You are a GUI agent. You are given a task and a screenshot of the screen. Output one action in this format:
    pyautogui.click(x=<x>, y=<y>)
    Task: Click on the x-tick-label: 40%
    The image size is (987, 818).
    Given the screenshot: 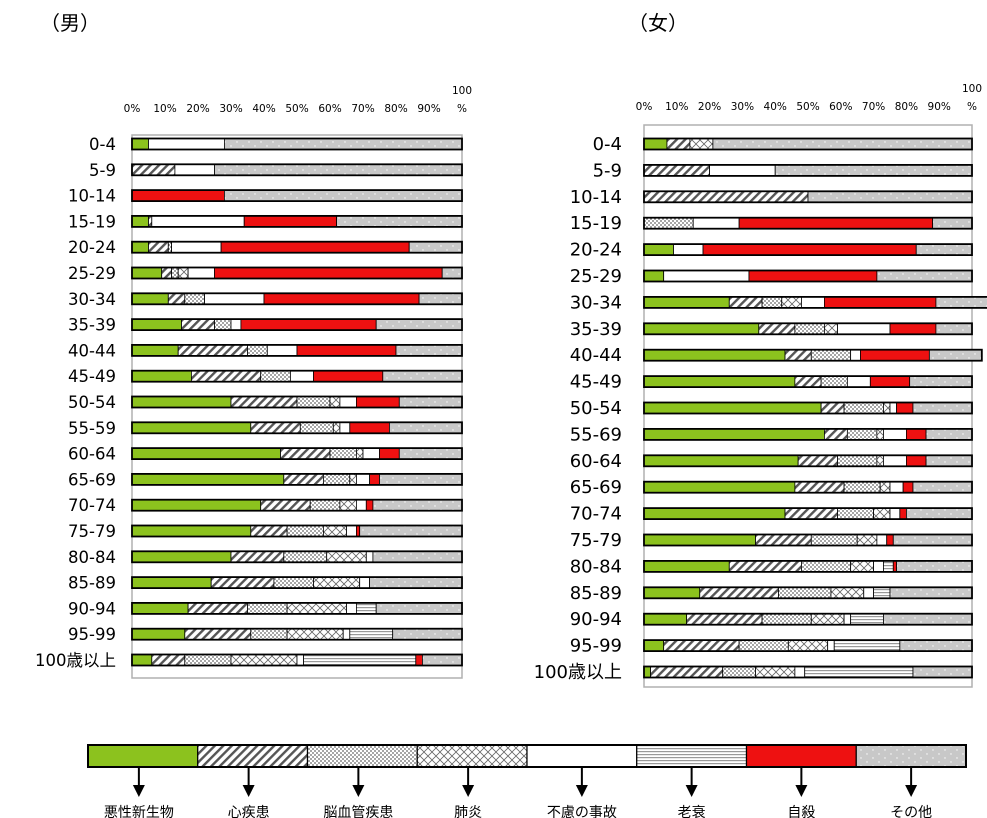 What is the action you would take?
    pyautogui.click(x=263, y=109)
    